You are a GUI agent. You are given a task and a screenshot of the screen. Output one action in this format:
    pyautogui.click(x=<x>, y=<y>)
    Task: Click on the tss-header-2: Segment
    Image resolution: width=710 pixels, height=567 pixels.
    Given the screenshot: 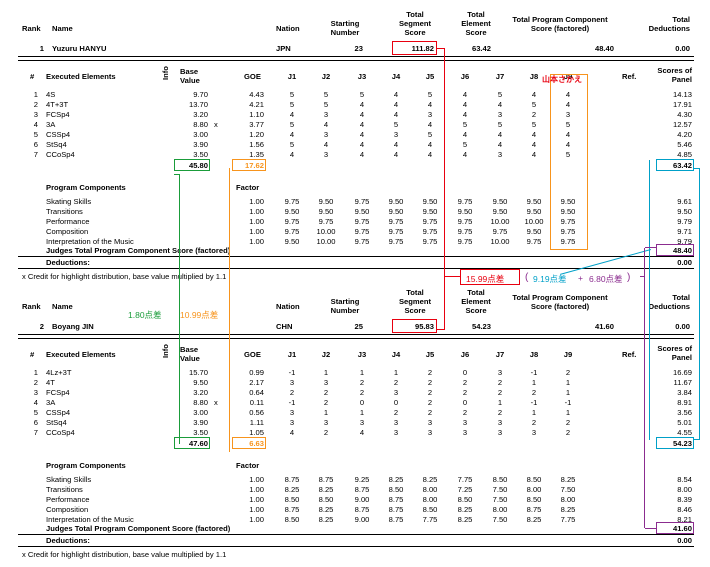 What is the action you would take?
    pyautogui.click(x=415, y=23)
    